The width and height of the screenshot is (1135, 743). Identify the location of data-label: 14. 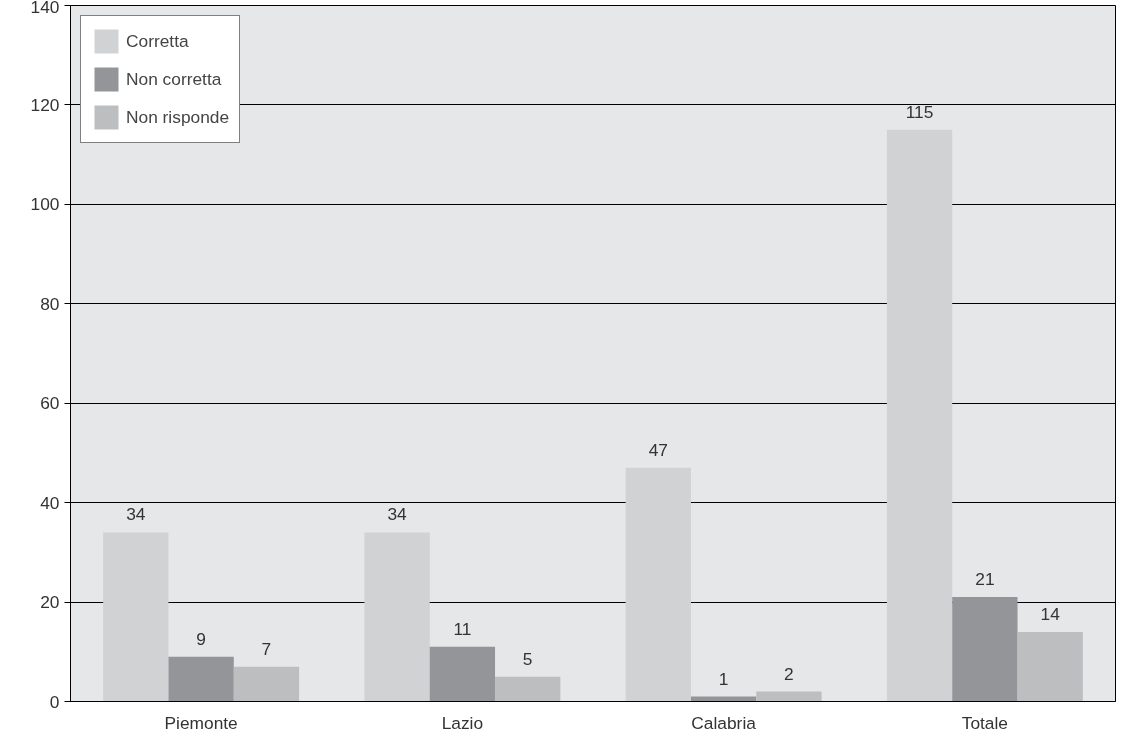
(1050, 613).